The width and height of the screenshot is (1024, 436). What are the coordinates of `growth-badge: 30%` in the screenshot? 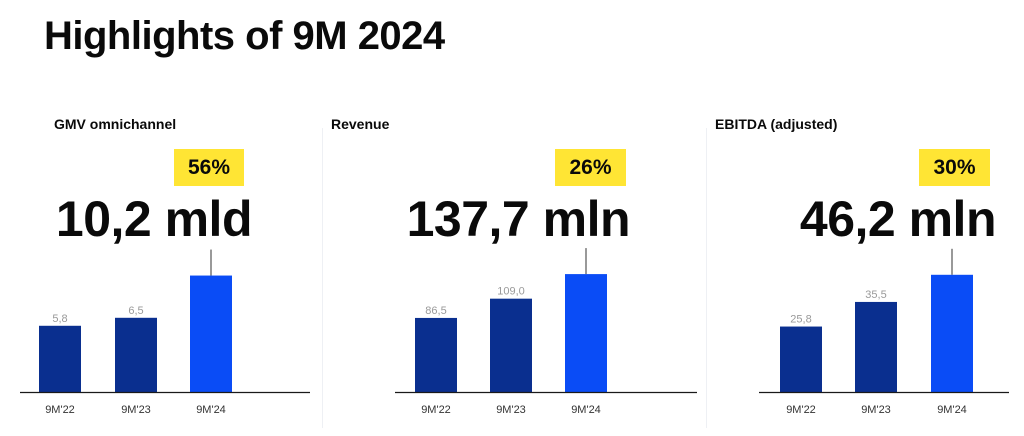 It's located at (954, 167).